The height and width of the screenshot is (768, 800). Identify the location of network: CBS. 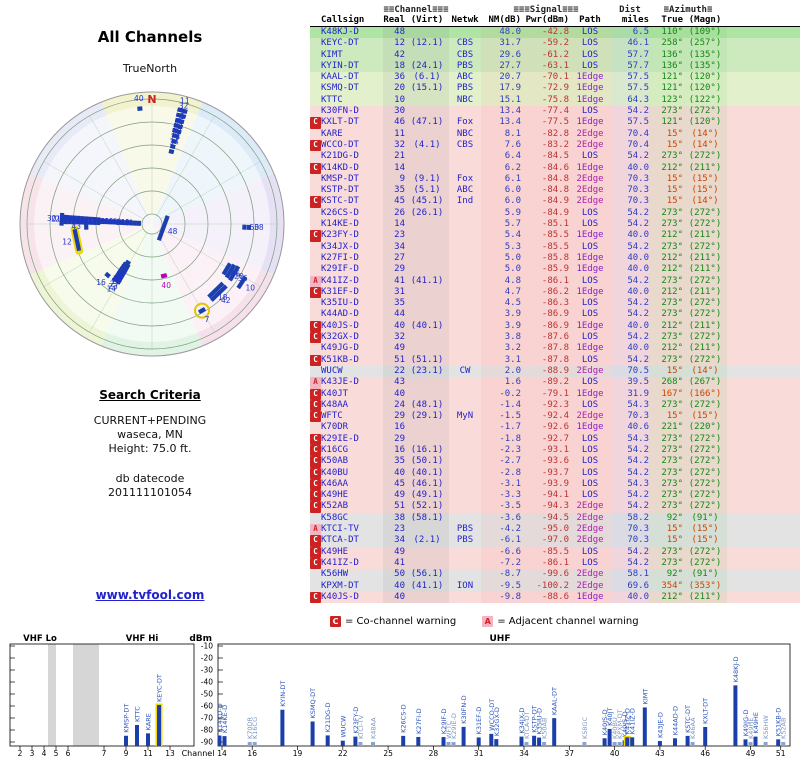
(465, 144).